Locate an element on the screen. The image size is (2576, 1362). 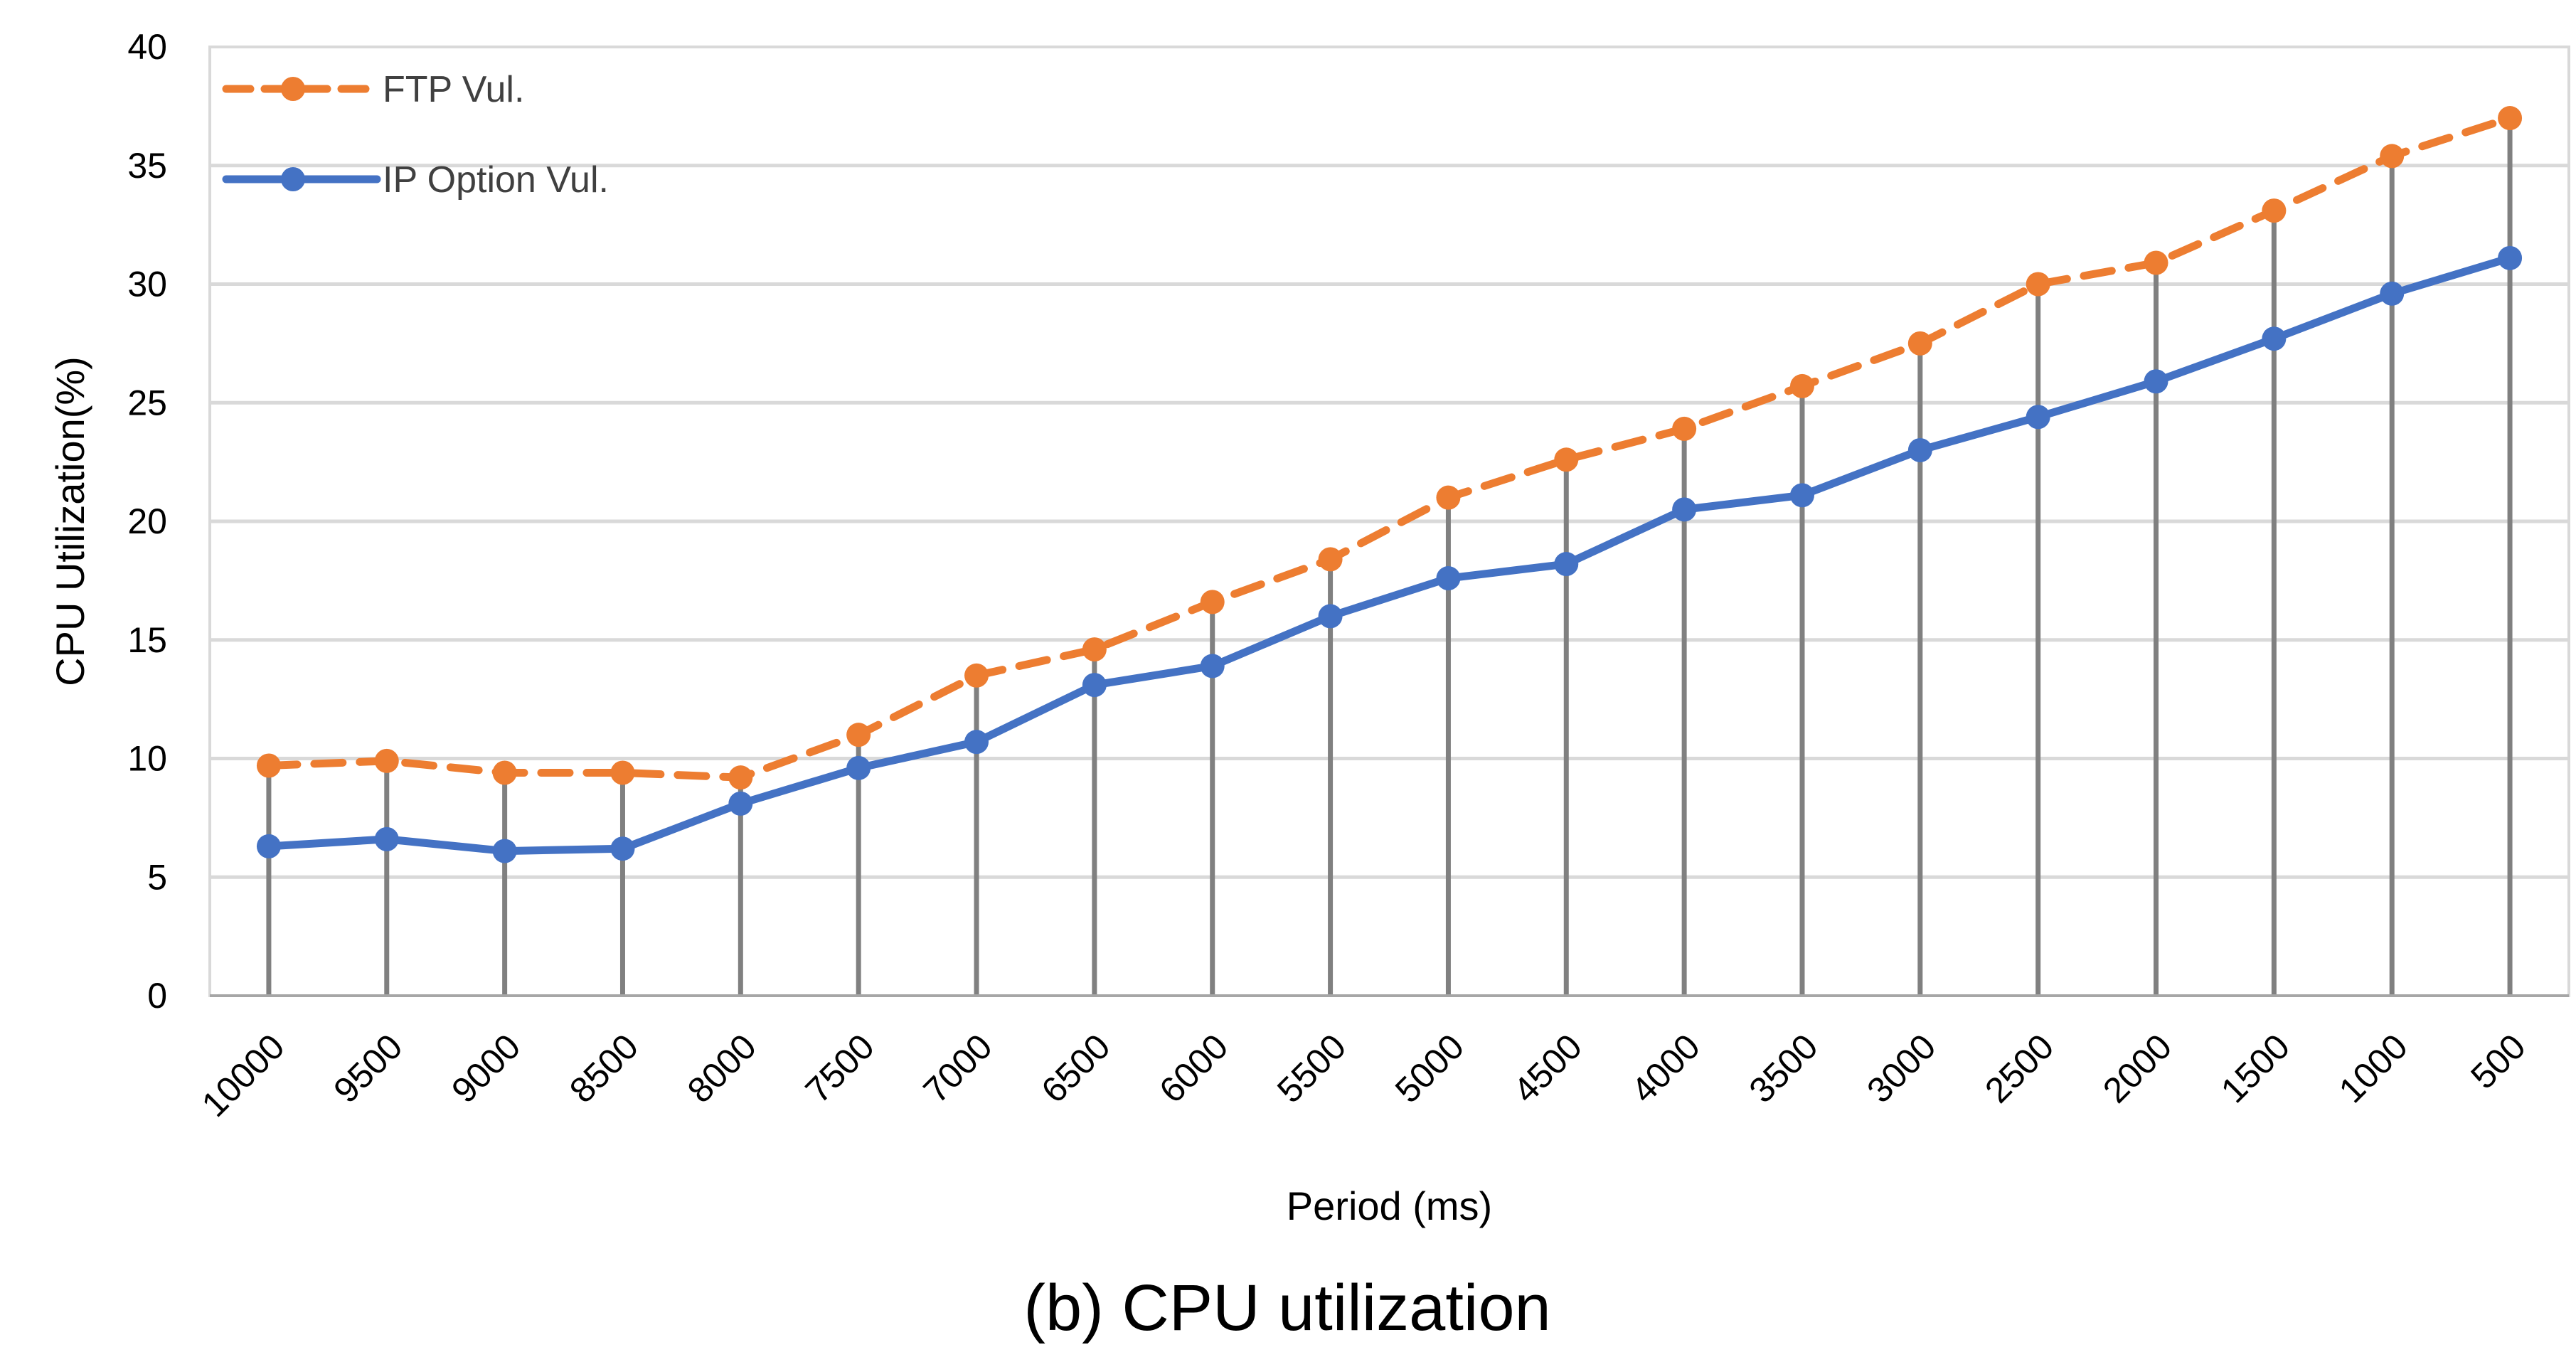
x-tick-label: 4000 is located at coordinates (1666, 1068).